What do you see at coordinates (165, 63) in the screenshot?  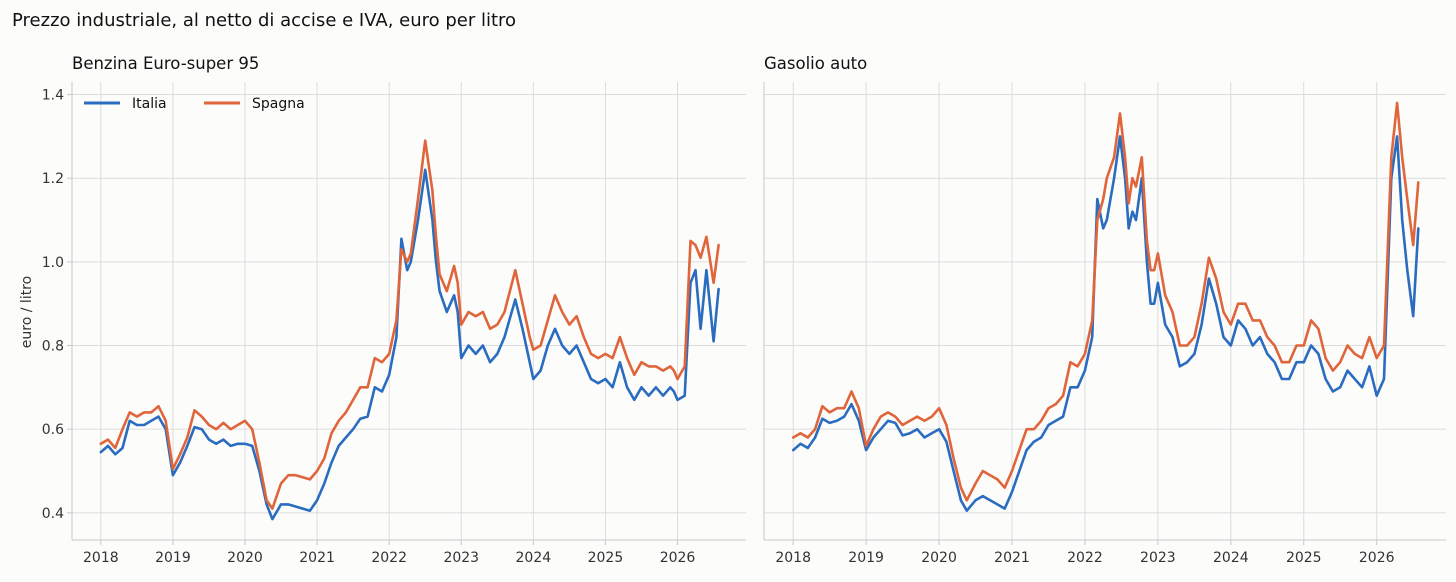 I see `panel-title-benzina: Benzina Euro-super 95` at bounding box center [165, 63].